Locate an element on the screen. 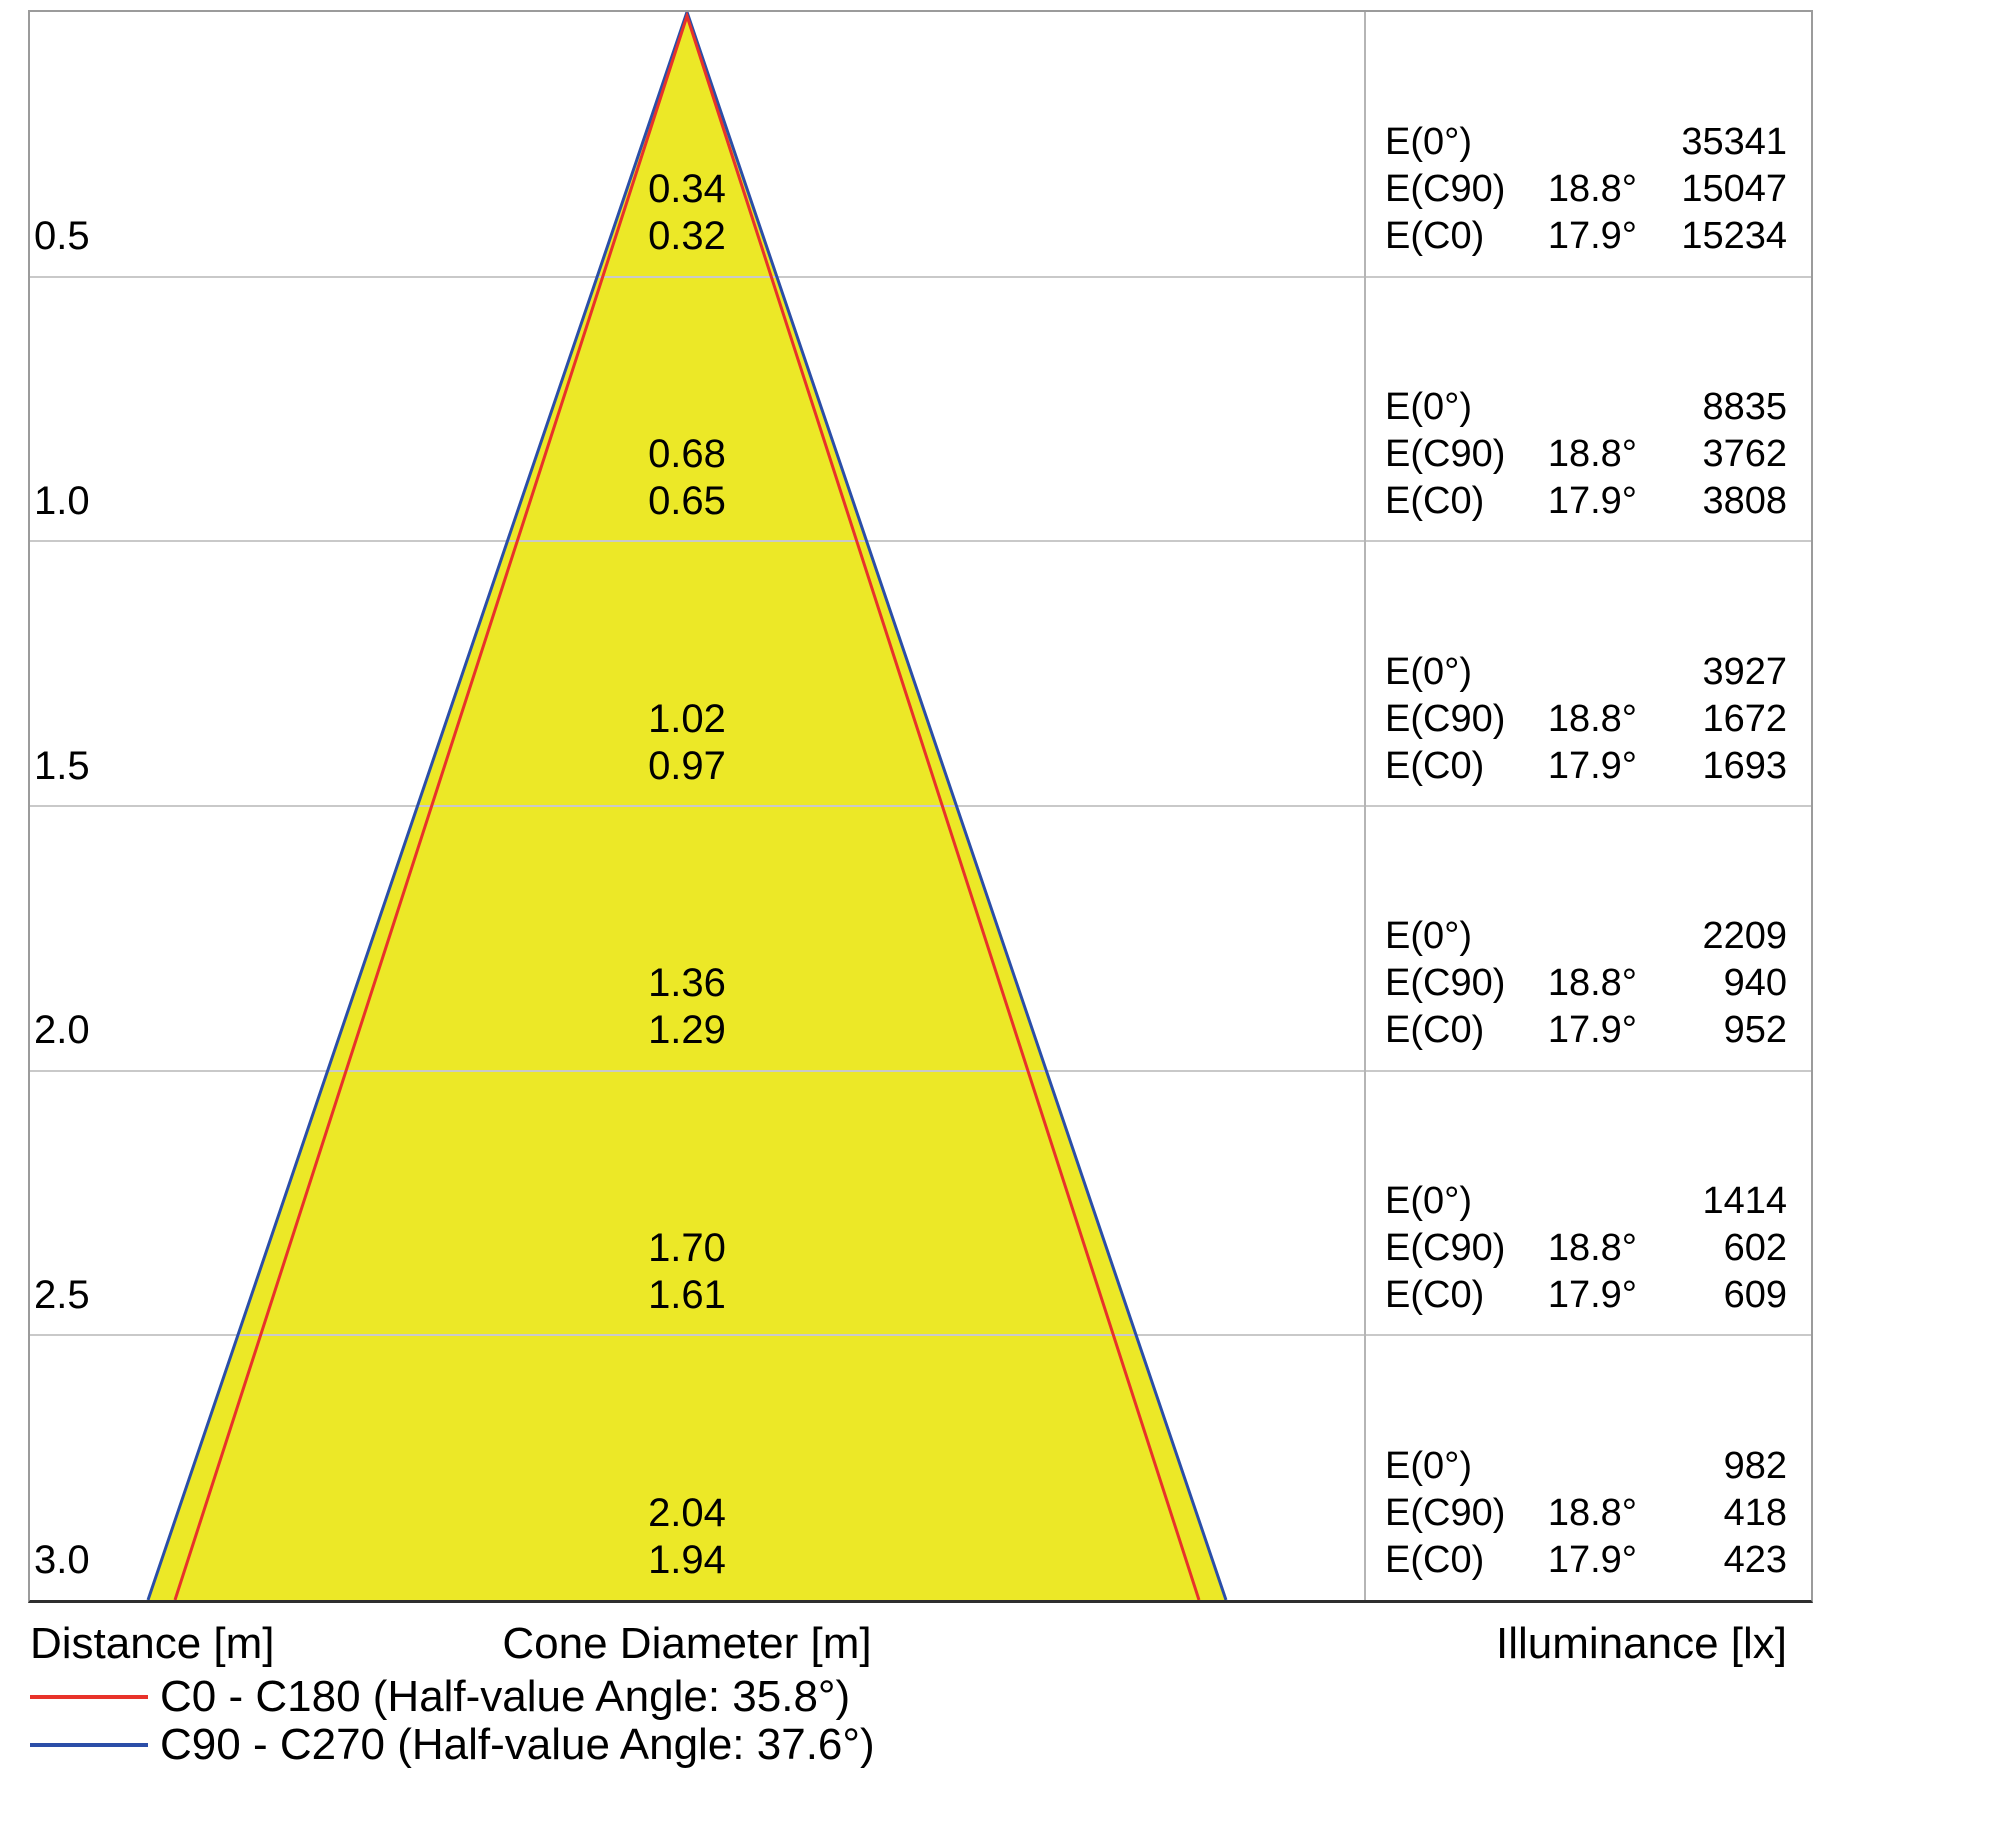 This screenshot has width=1998, height=1825. distance-axis-caption: Distance [m] is located at coordinates (152, 1643).